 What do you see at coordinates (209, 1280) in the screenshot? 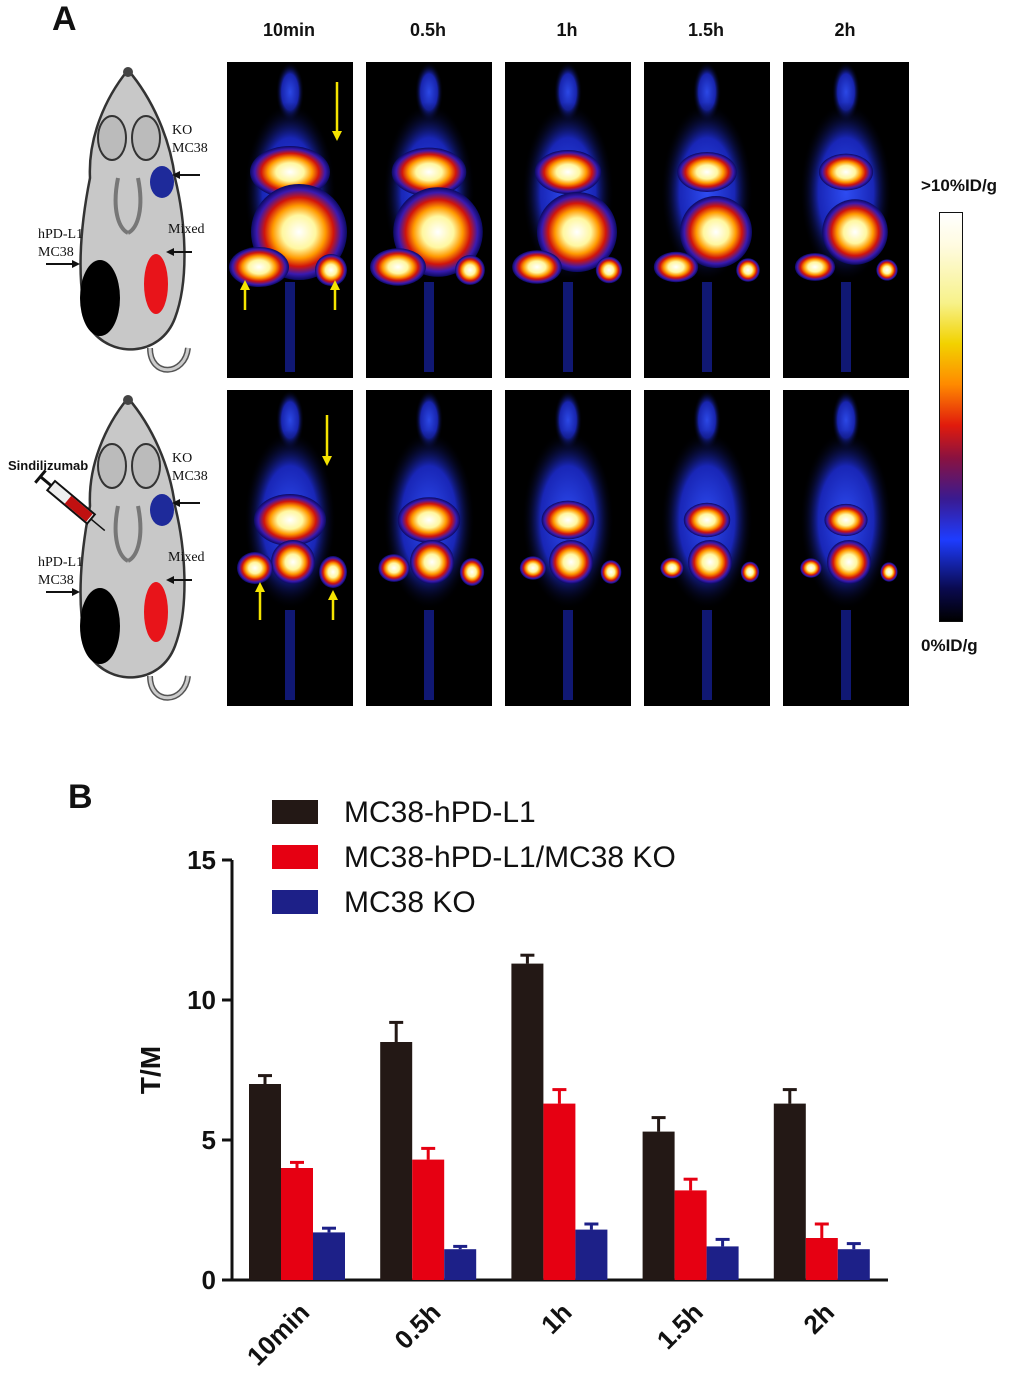
I see `y-tick-label: 0` at bounding box center [209, 1280].